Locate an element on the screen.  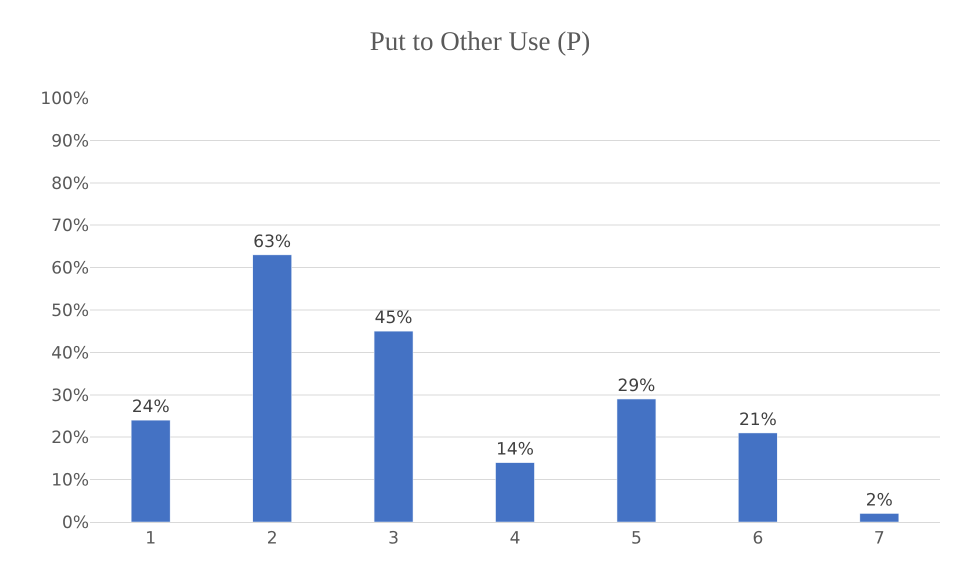
y-tick-label: 80% is located at coordinates (70, 184).